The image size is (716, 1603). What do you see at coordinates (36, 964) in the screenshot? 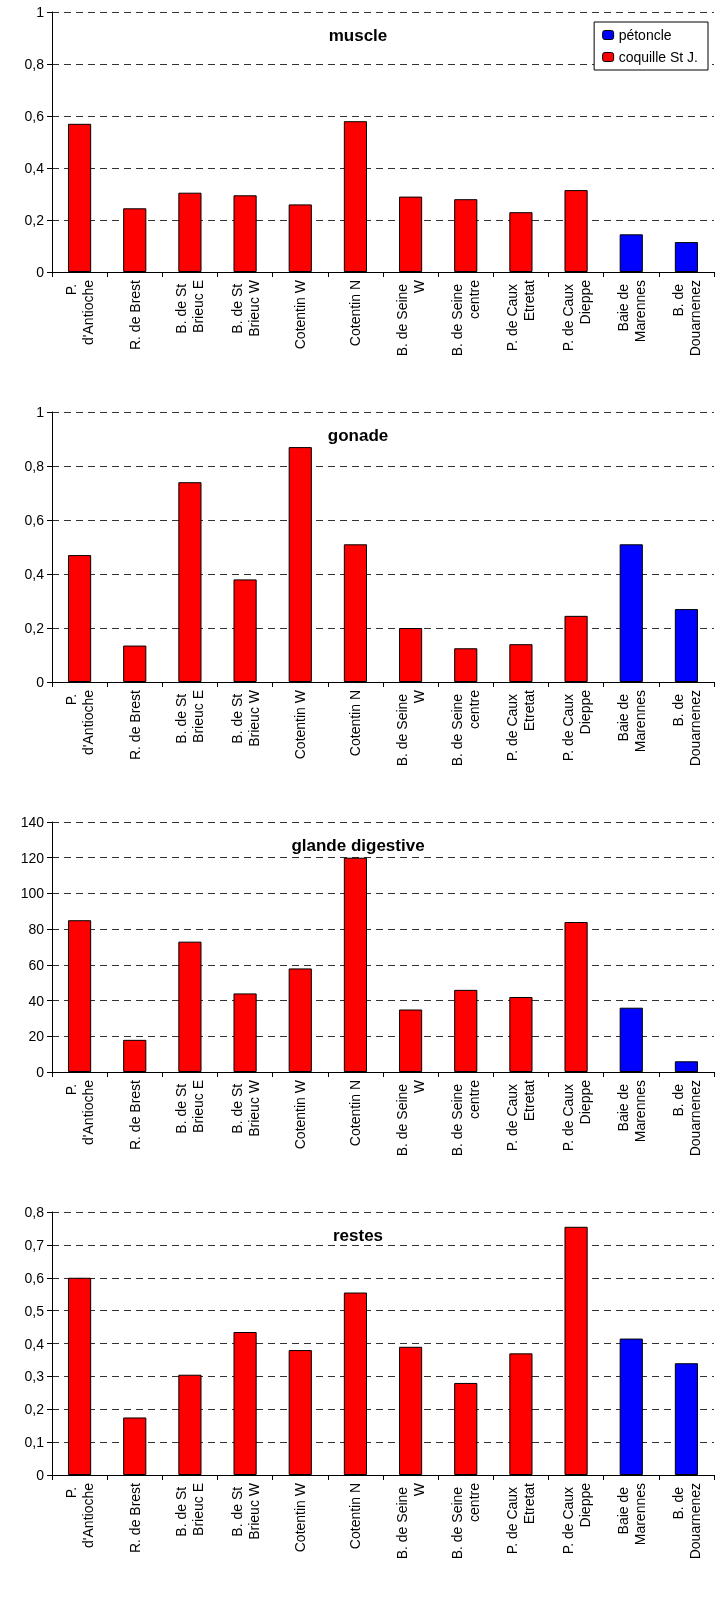
I see `y-tick-label: 60` at bounding box center [36, 964].